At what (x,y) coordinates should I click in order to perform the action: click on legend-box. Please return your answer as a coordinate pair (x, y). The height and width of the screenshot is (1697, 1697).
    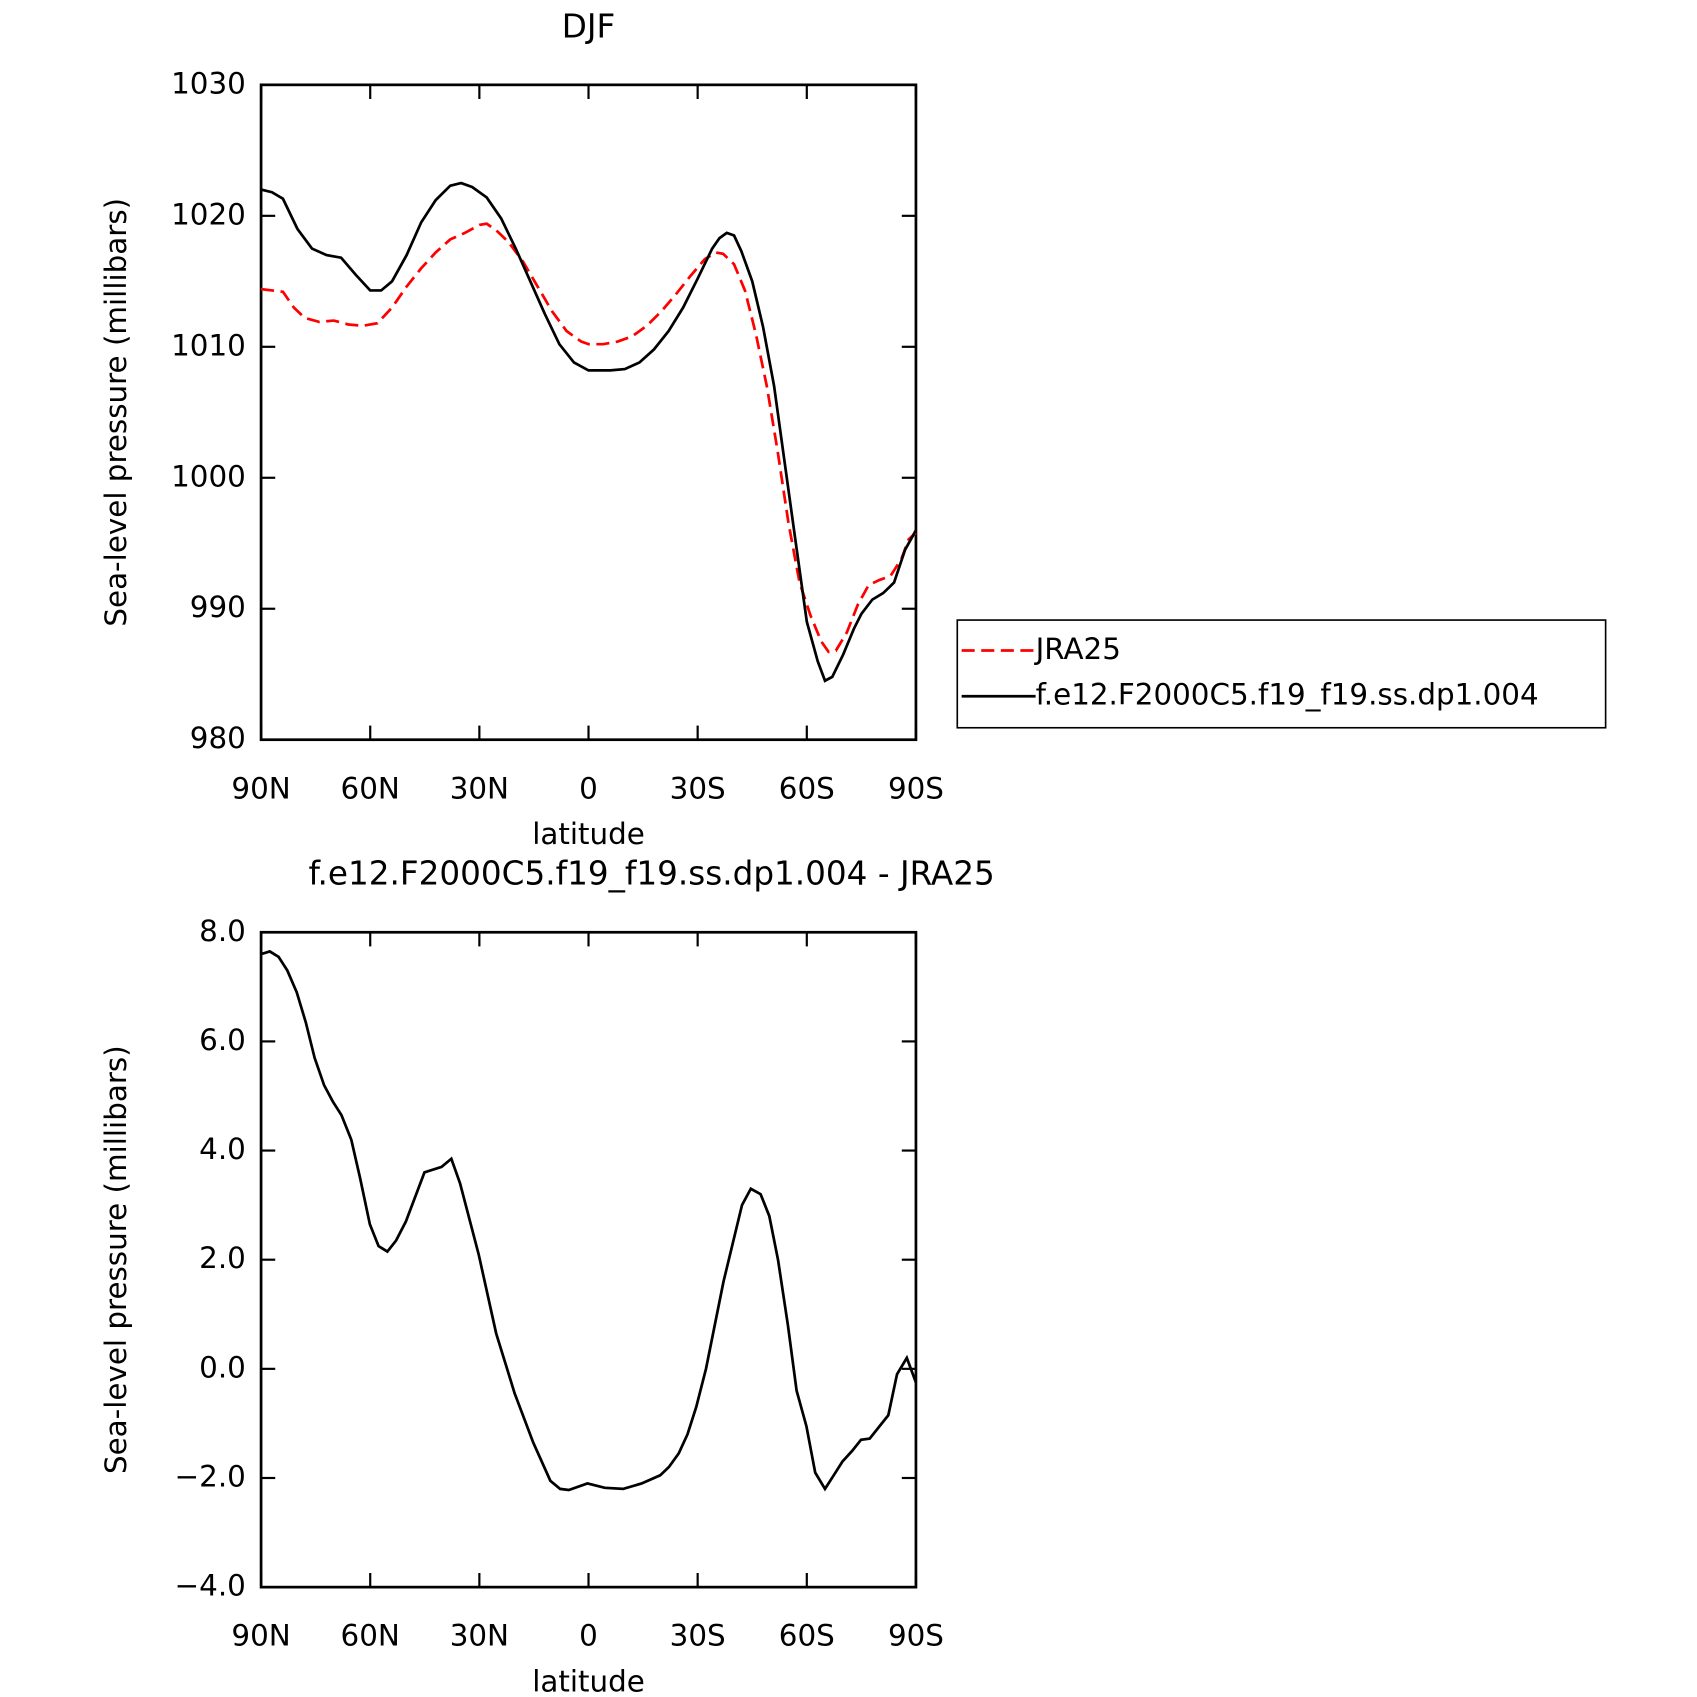
    Looking at the image, I should click on (1281, 674).